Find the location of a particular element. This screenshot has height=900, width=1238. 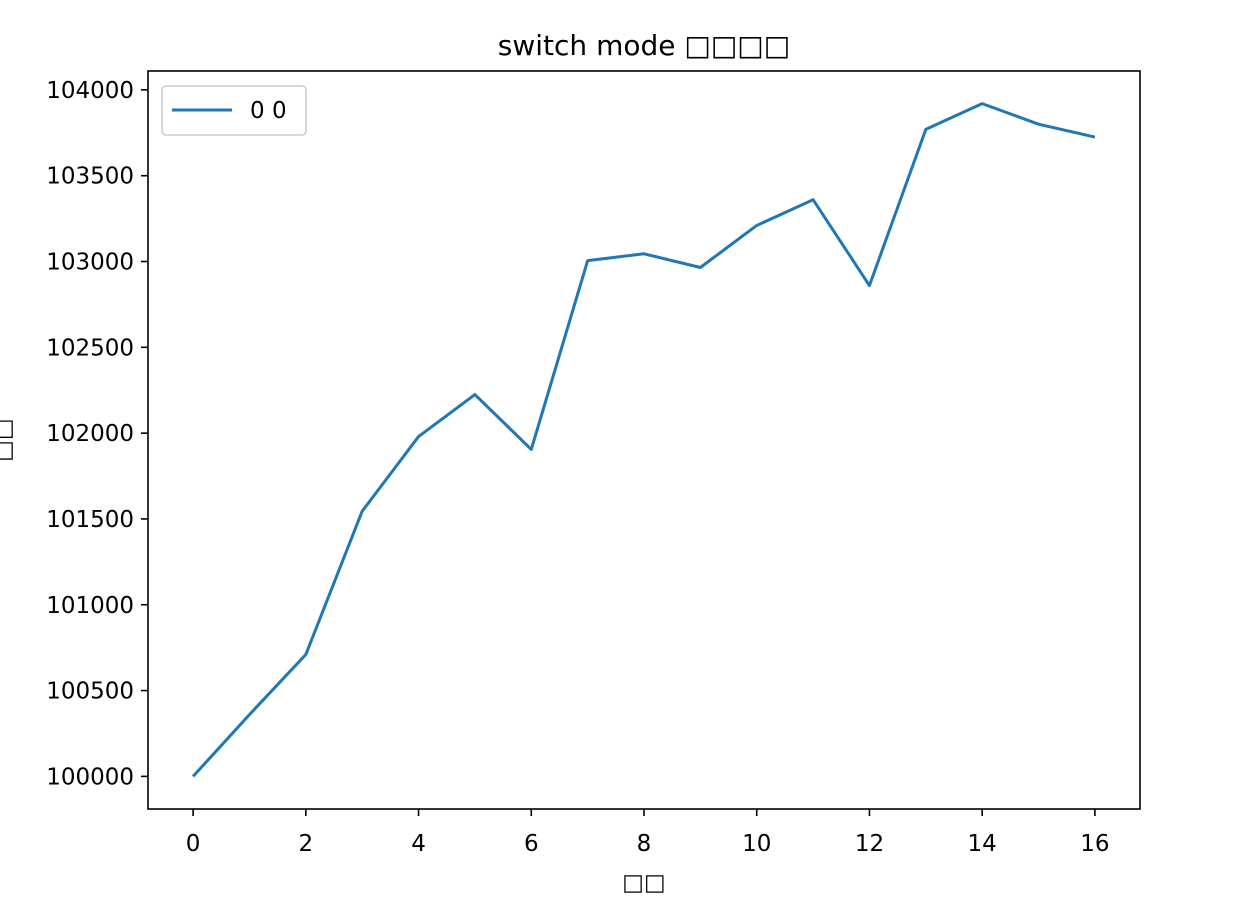

x-axis-label: □□ is located at coordinates (643, 883).